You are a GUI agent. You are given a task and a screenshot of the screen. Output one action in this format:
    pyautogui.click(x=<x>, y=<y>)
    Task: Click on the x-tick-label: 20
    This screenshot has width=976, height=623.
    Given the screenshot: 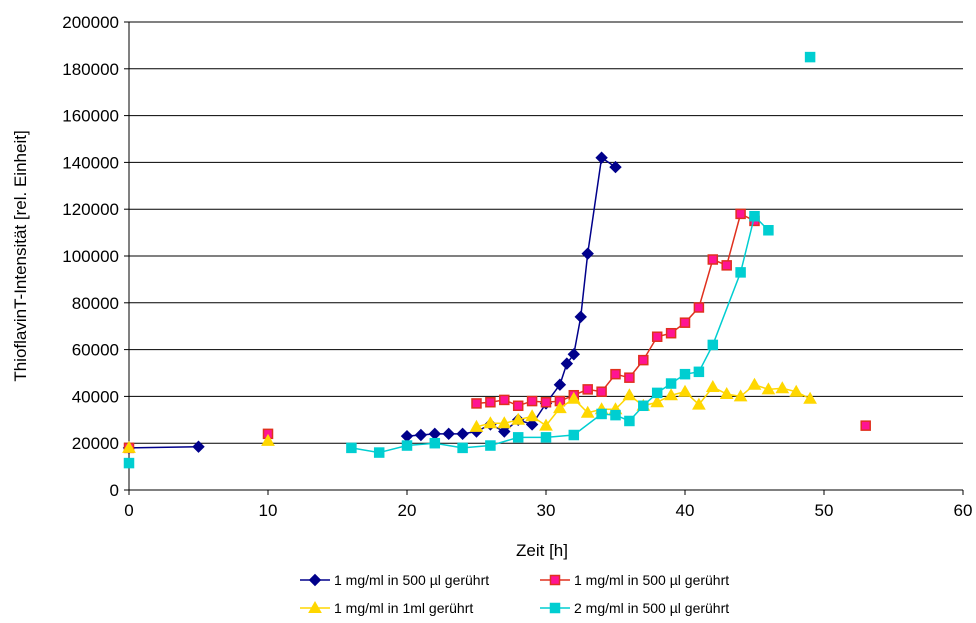 What is the action you would take?
    pyautogui.click(x=407, y=510)
    